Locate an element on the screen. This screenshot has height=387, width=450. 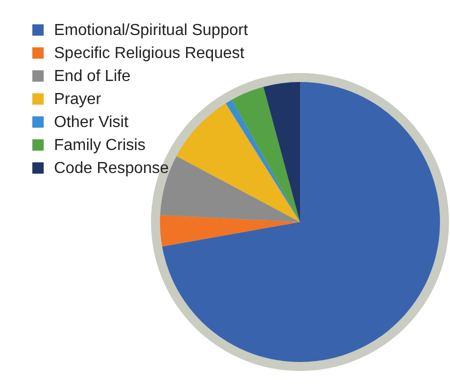
legend-label: Code Response is located at coordinates (111, 168).